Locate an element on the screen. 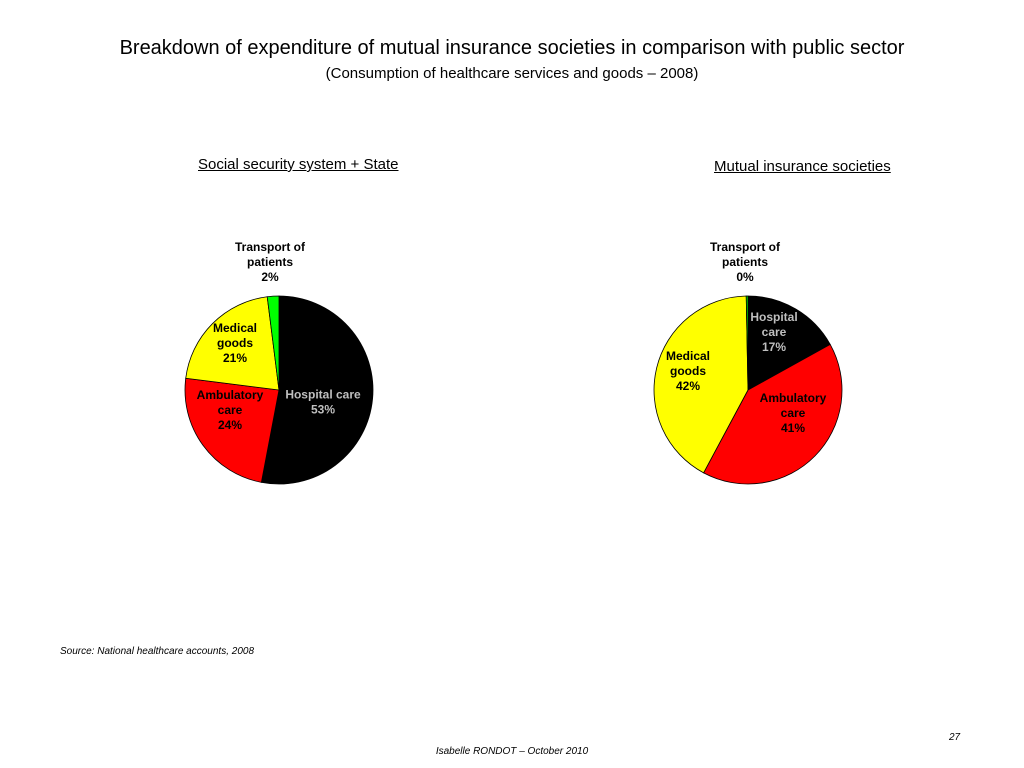 Image resolution: width=1024 pixels, height=768 pixels. footer-author: Isabelle RONDOT – October 2010 is located at coordinates (512, 751).